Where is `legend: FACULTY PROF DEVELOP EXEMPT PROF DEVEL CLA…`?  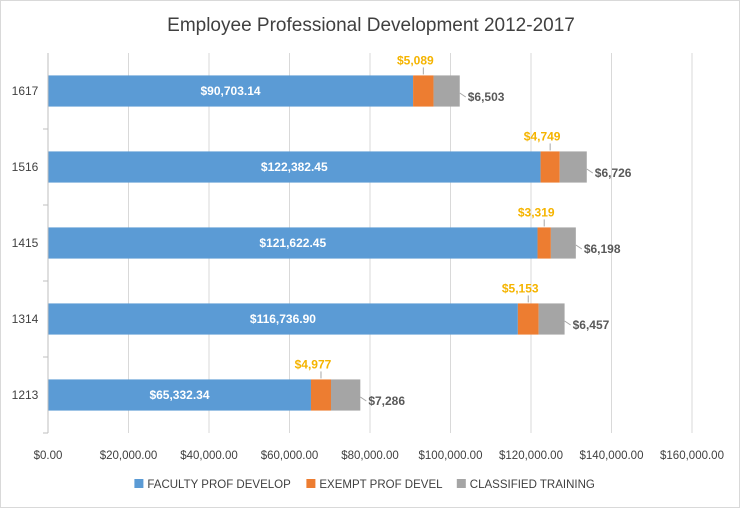 legend: FACULTY PROF DEVELOP EXEMPT PROF DEVEL CLA… is located at coordinates (364, 485).